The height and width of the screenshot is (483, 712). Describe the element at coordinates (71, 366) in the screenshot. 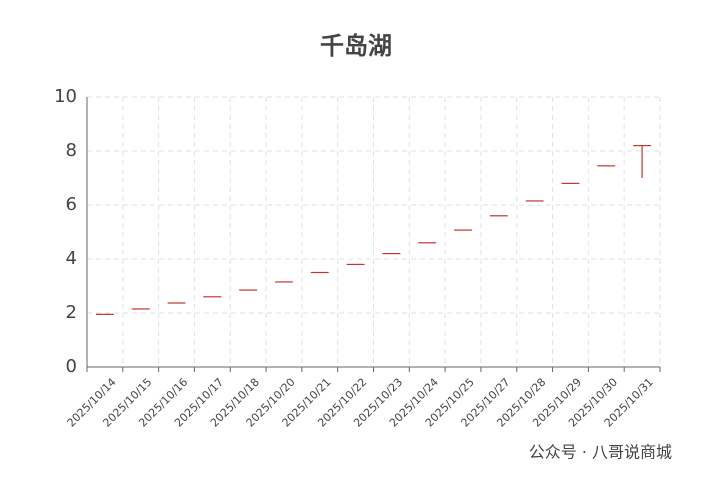

I see `y-tick-label: 0` at that location.